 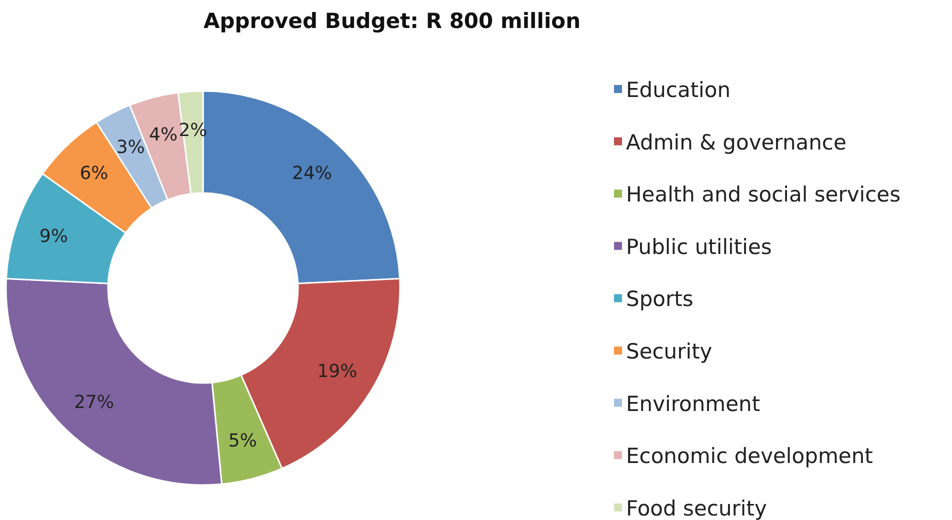 I want to click on chart-title: Approved Budget: R 800 million, so click(x=392, y=21).